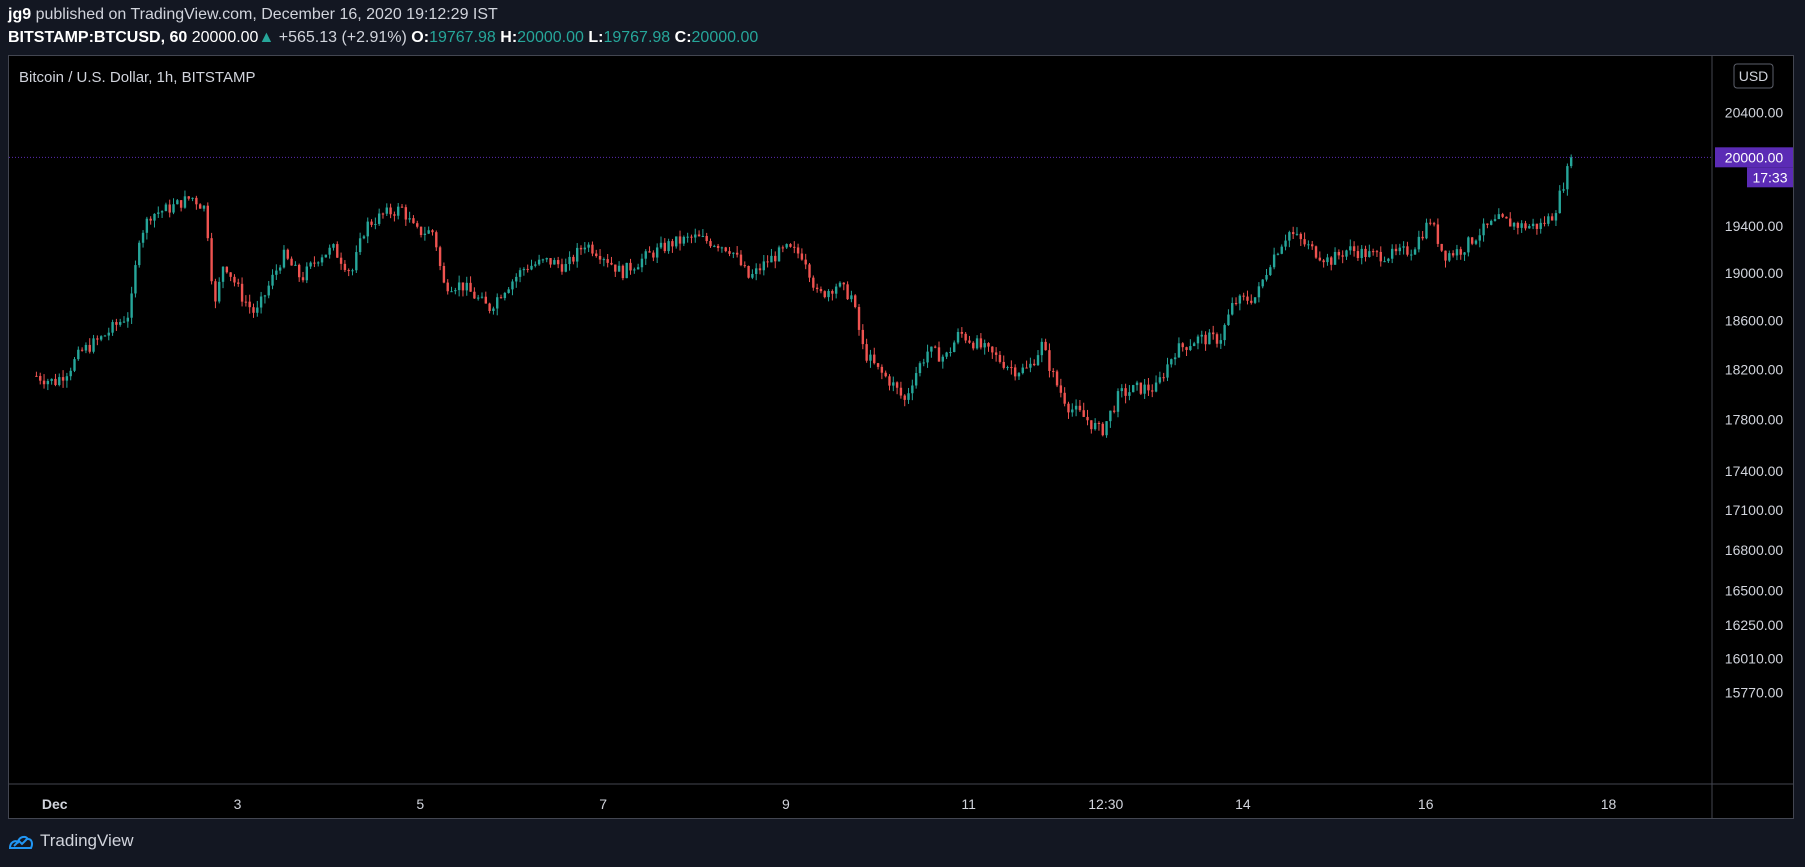  Describe the element at coordinates (420, 37) in the screenshot. I see `open-label: O:` at that location.